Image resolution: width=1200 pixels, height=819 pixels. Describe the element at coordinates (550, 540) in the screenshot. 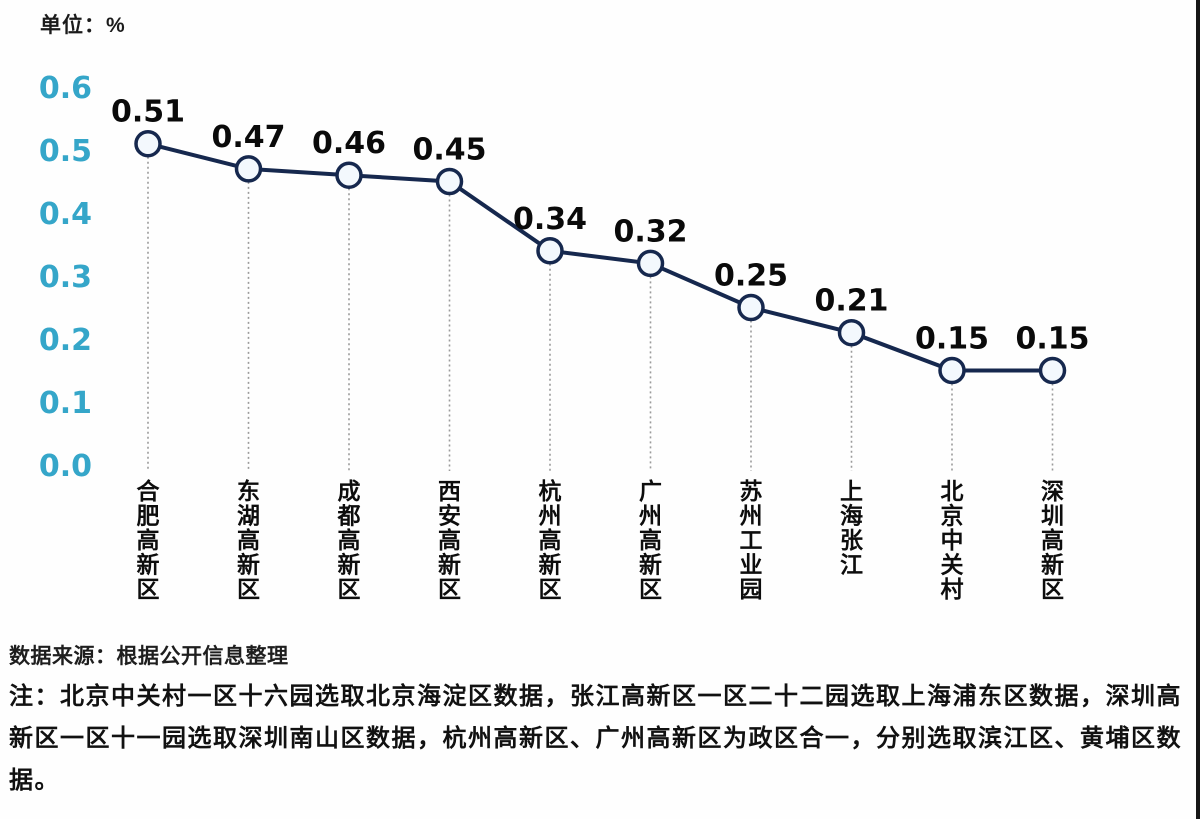

I see `x-axis-category-label: 杭州高新区` at that location.